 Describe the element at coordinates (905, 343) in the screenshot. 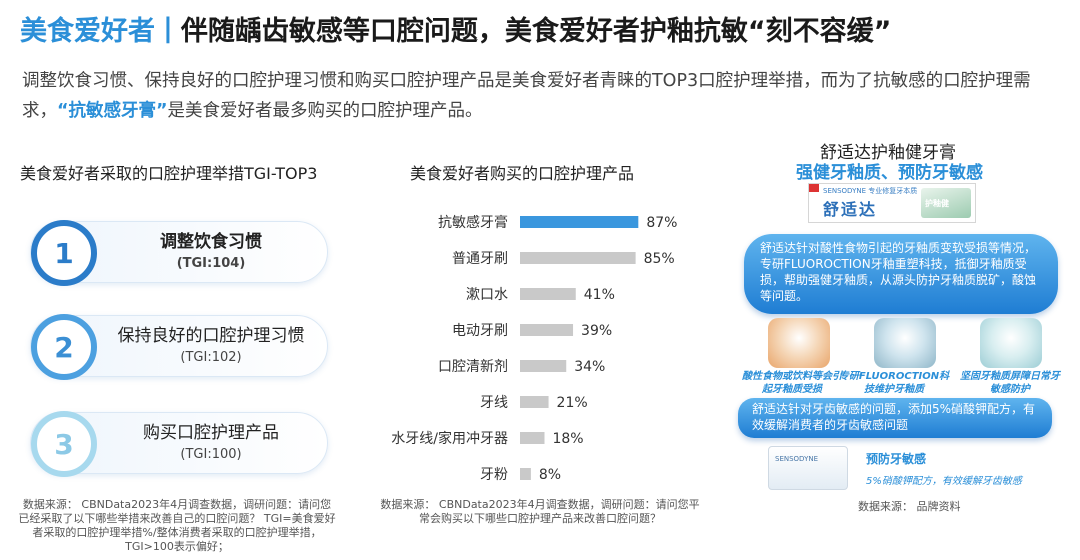

I see `fluoroction-tech-image` at that location.